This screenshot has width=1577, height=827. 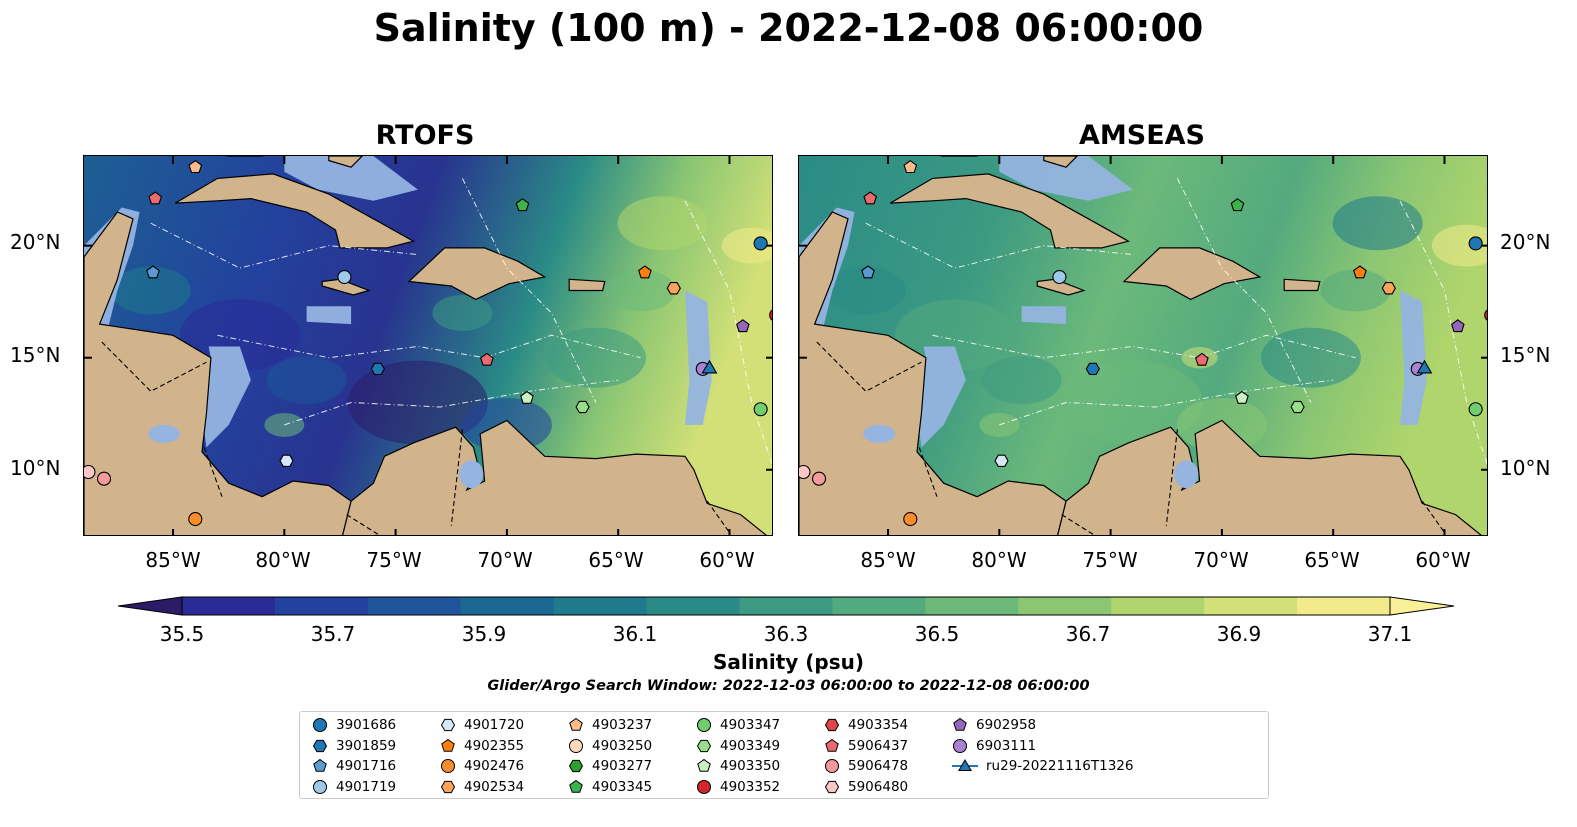 What do you see at coordinates (786, 634) in the screenshot?
I see `colorbar-tick-label: 36.3` at bounding box center [786, 634].